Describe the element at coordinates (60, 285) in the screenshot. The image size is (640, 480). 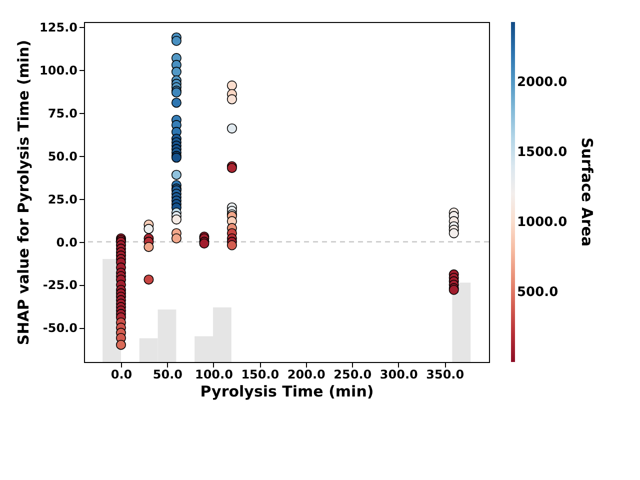
I see `y-tick-label: -25.0` at that location.